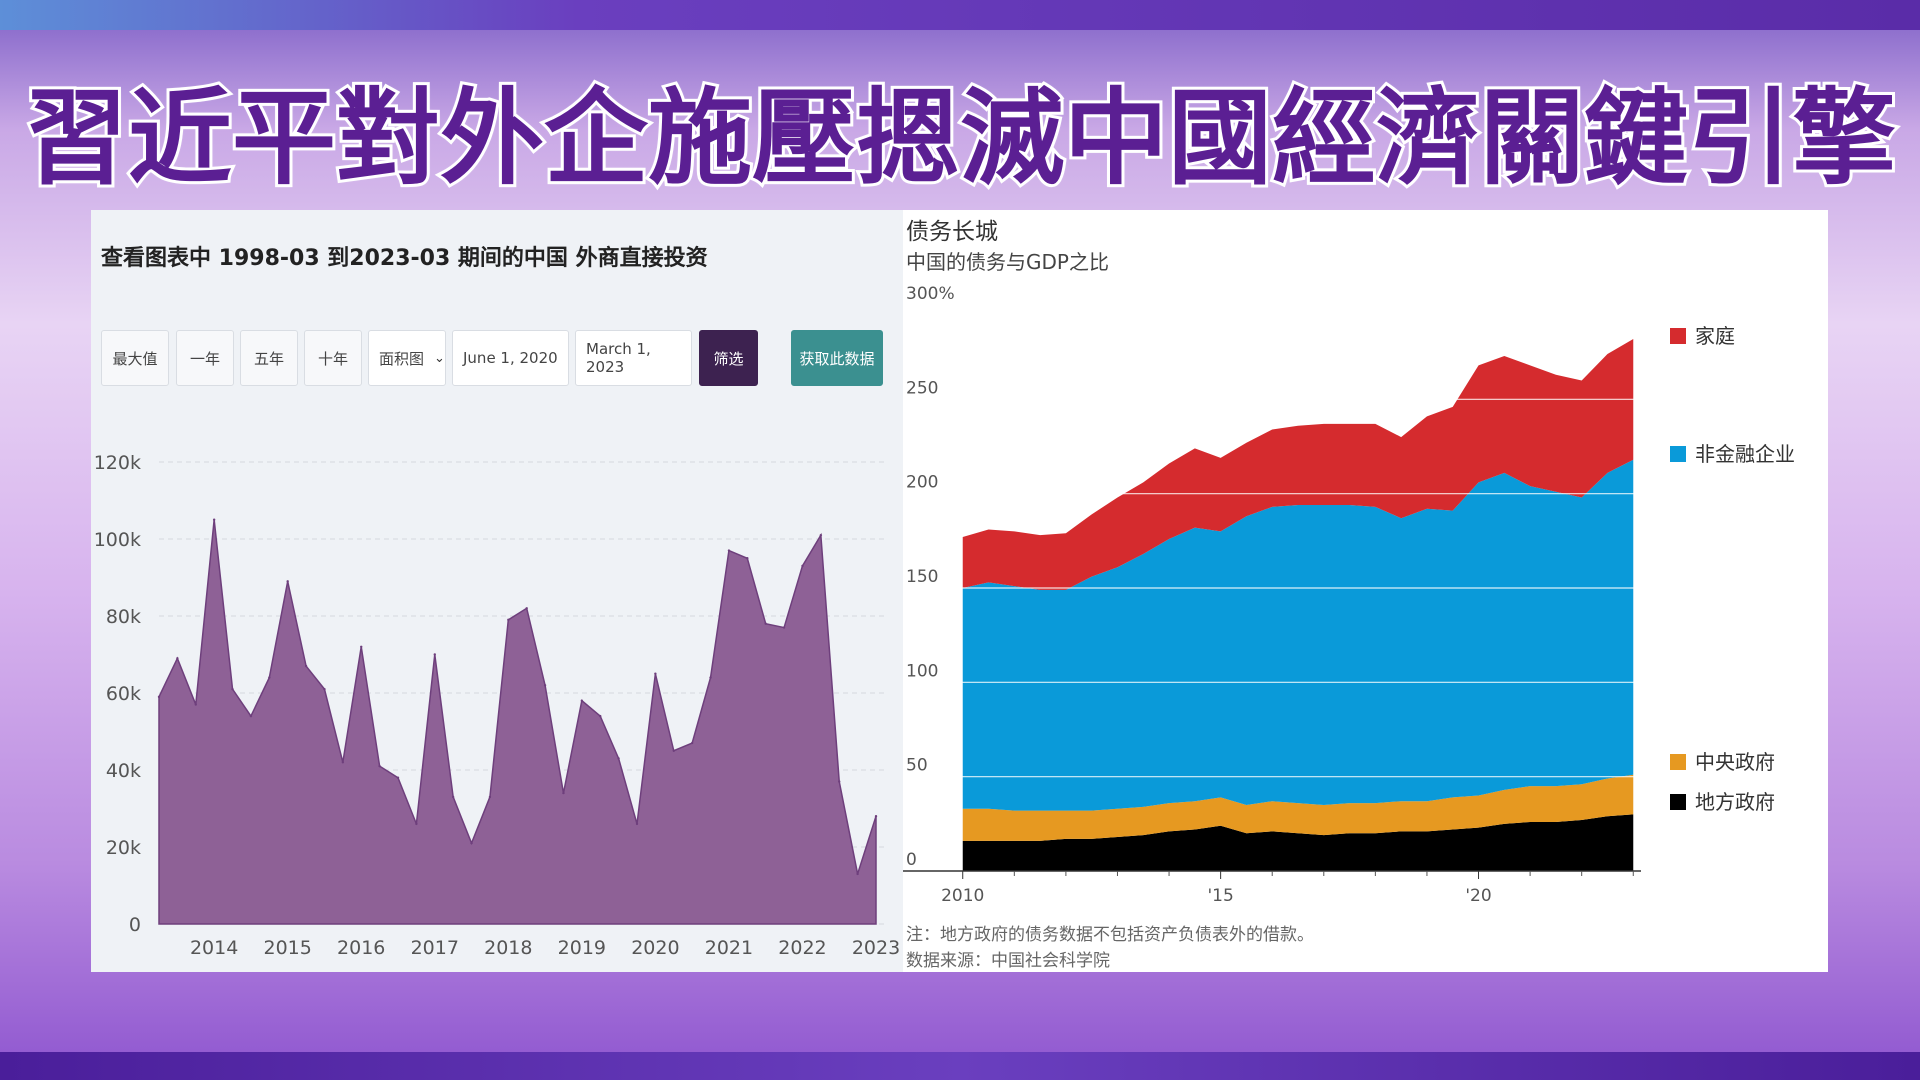 This screenshot has width=1920, height=1080. What do you see at coordinates (1110, 935) in the screenshot?
I see `debt-chart-note: 注：地方政府的债务数据不包括资产负债表外的借款。` at bounding box center [1110, 935].